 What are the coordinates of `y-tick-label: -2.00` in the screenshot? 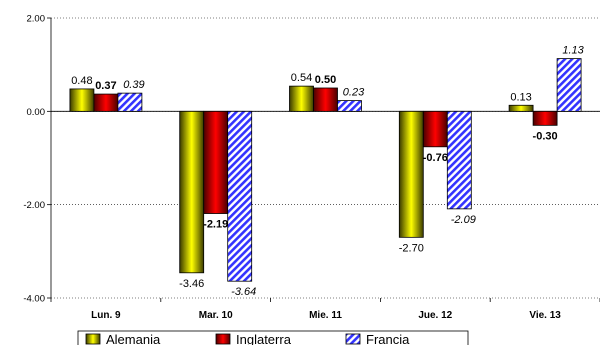 It's located at (34, 205).